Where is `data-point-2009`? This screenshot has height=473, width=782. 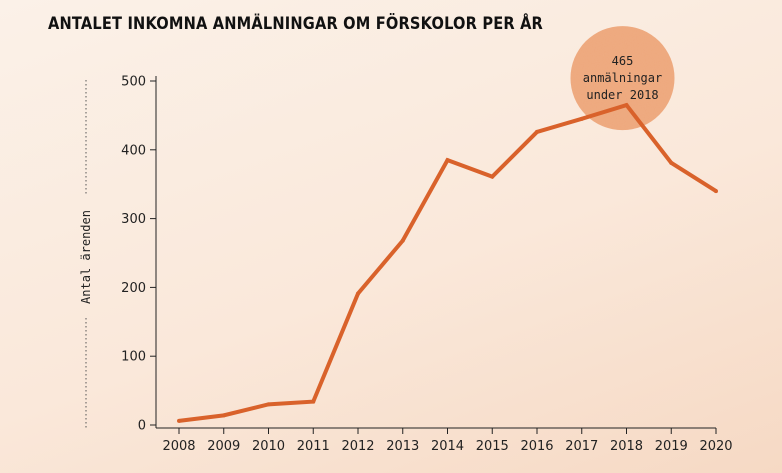
data-point-2009 is located at coordinates (223, 415).